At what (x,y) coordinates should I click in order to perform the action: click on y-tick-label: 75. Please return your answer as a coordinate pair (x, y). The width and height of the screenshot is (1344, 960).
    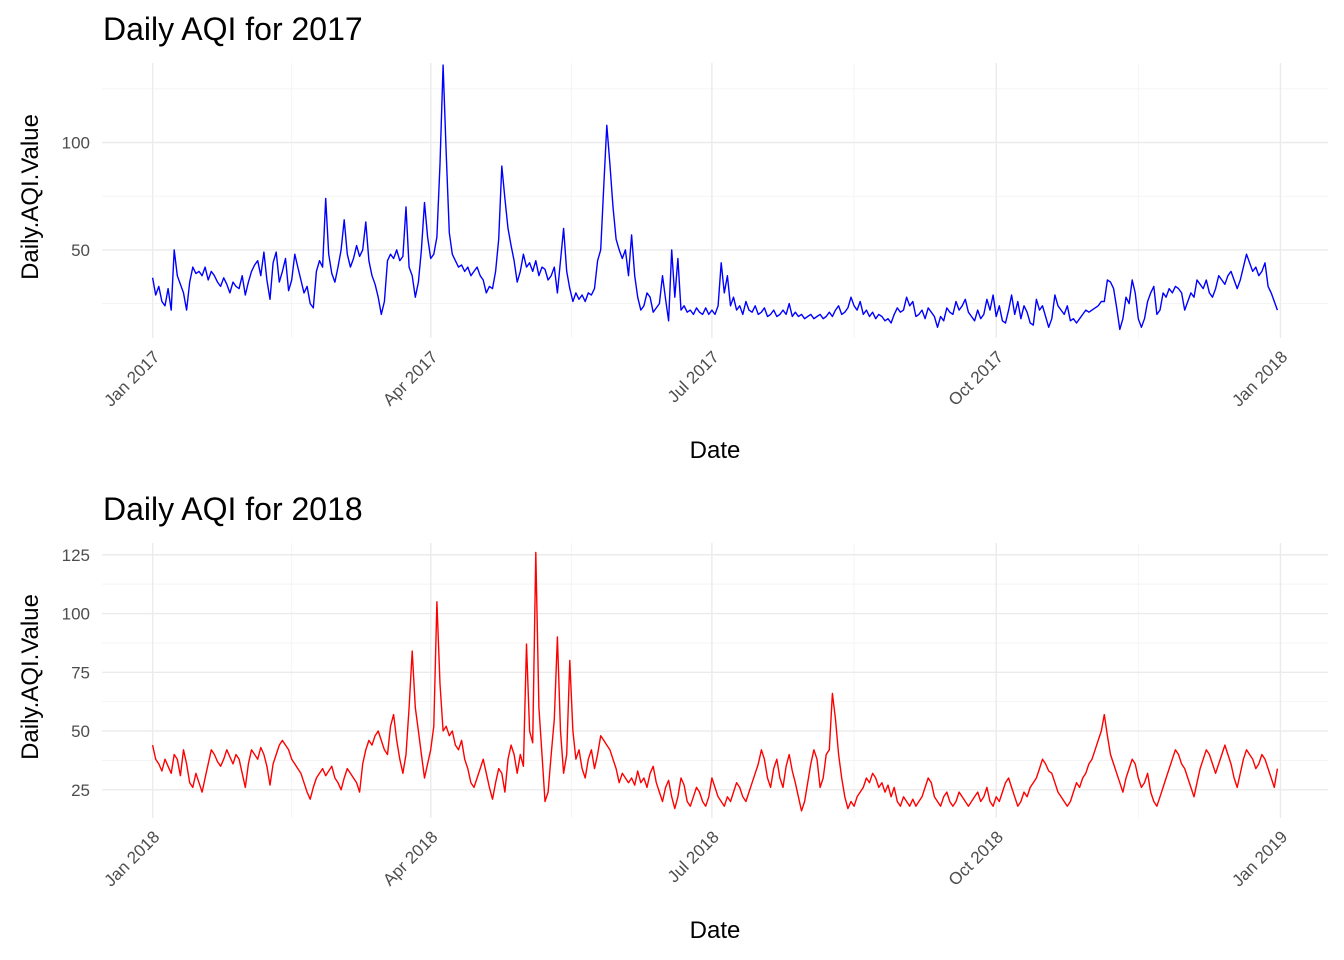
    Looking at the image, I should click on (80, 672).